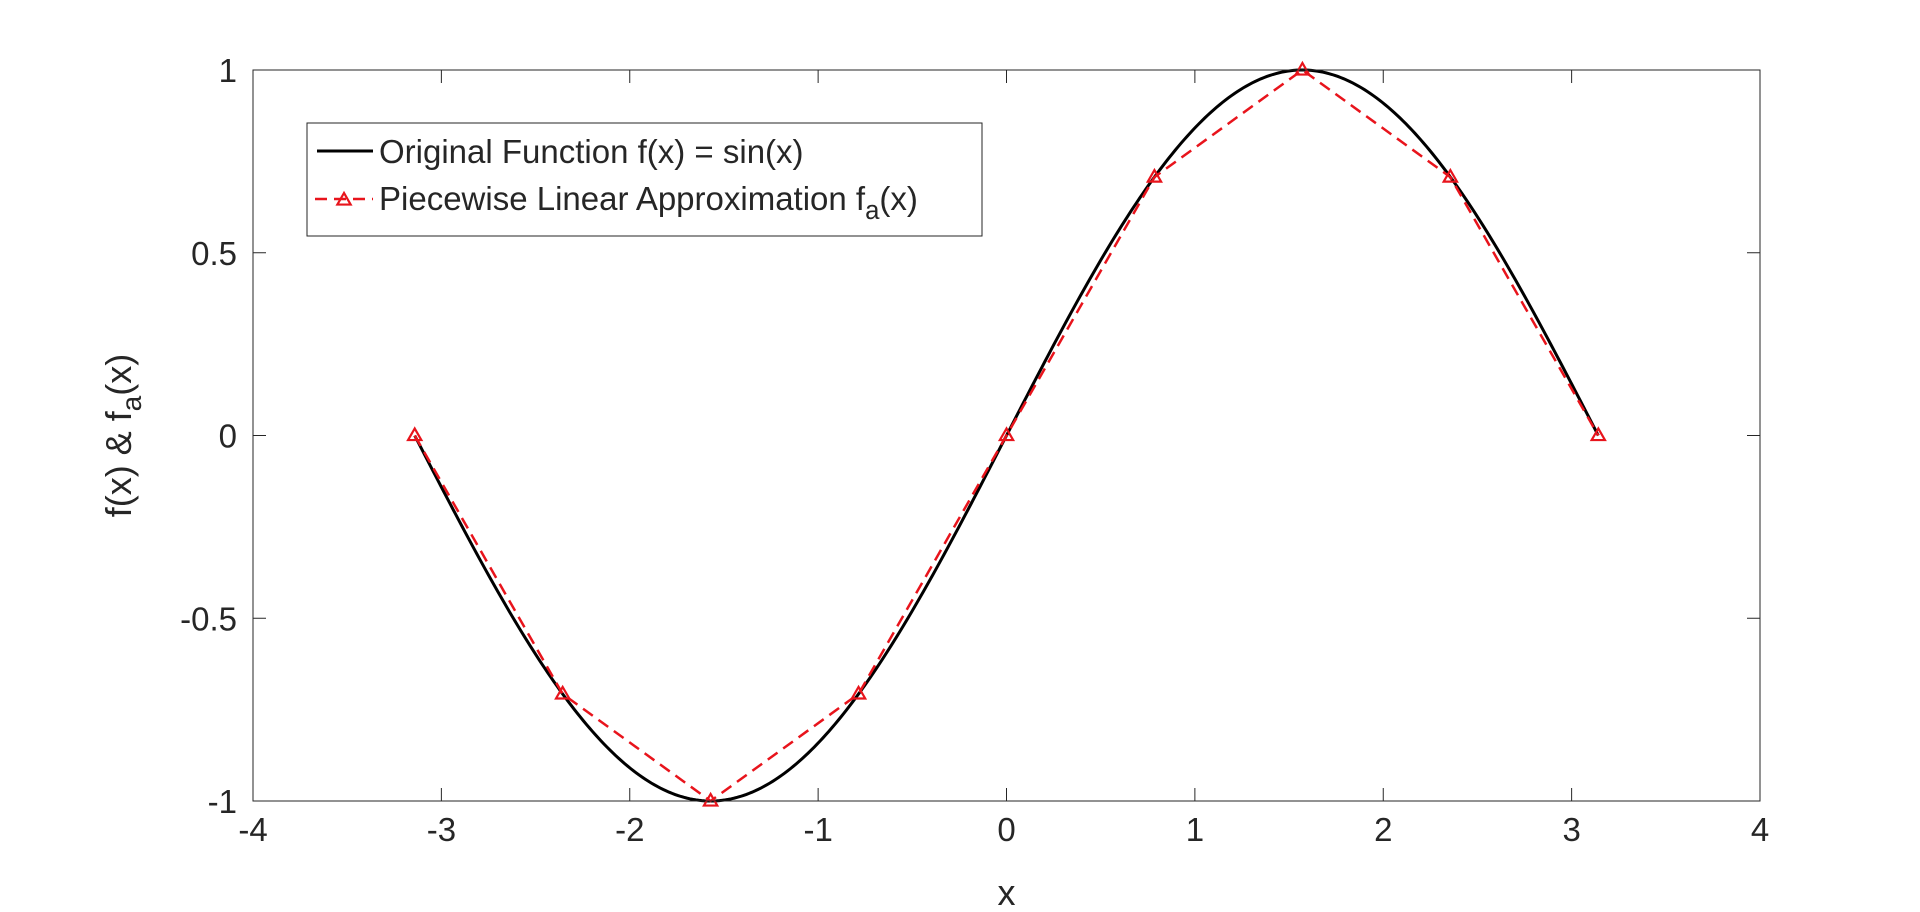 This screenshot has height=912, width=1920. Describe the element at coordinates (222, 801) in the screenshot. I see `y-tick-label: -1` at that location.